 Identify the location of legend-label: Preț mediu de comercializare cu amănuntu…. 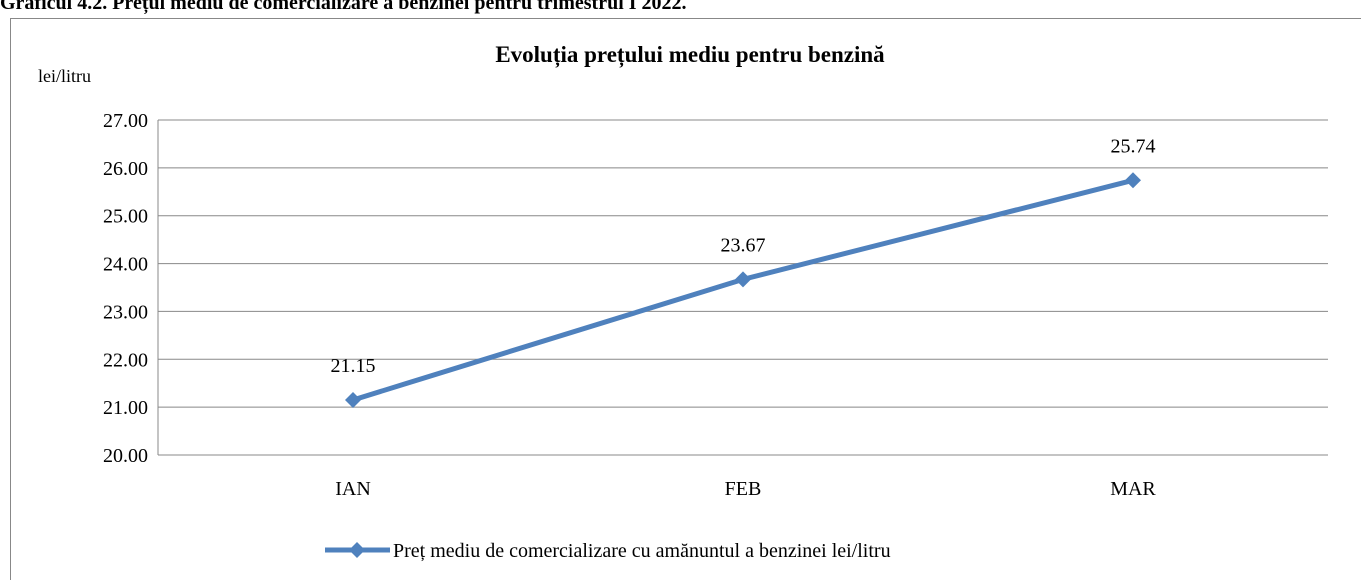
(642, 551).